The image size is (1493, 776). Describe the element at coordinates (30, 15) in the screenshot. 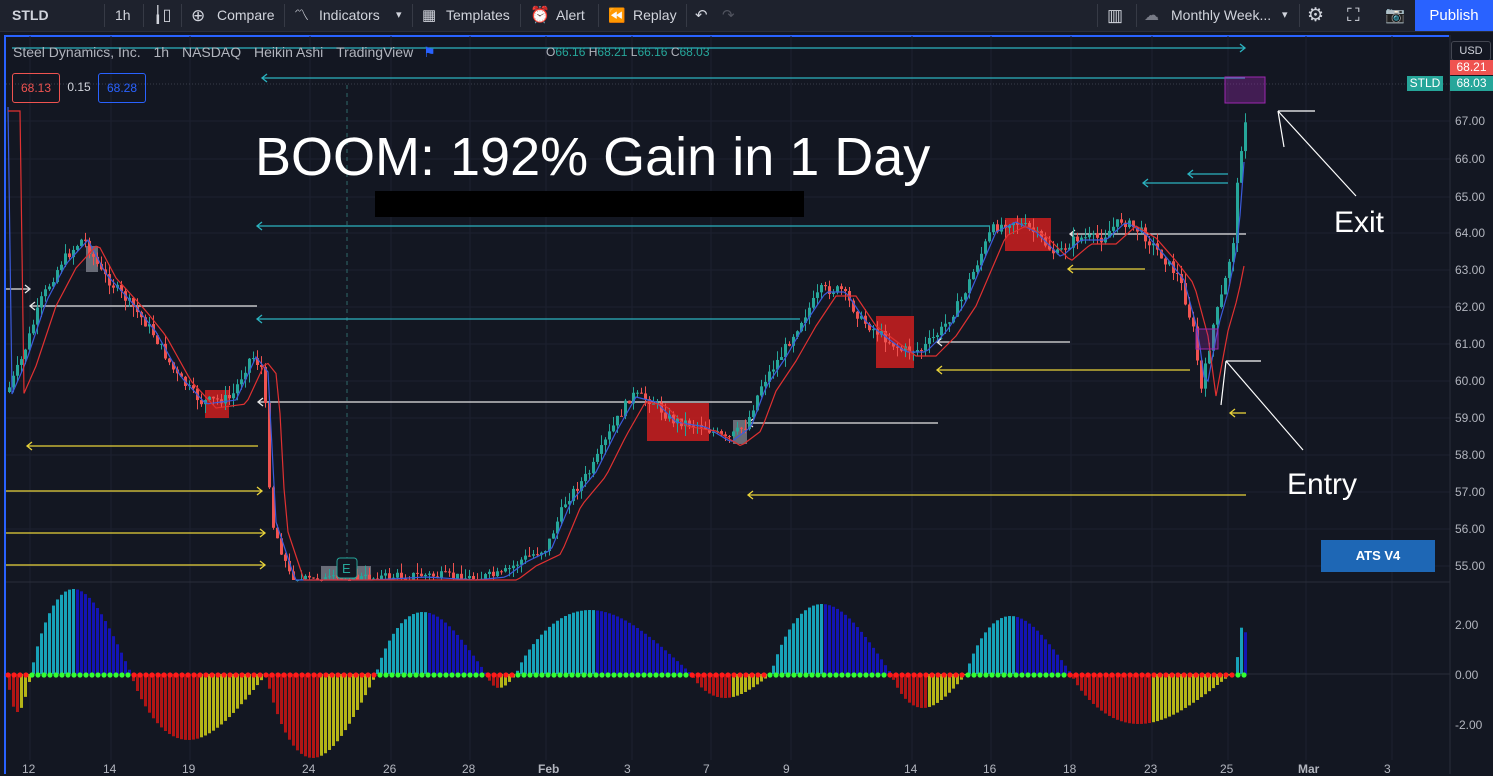

I see `symbol-search: STLD` at that location.